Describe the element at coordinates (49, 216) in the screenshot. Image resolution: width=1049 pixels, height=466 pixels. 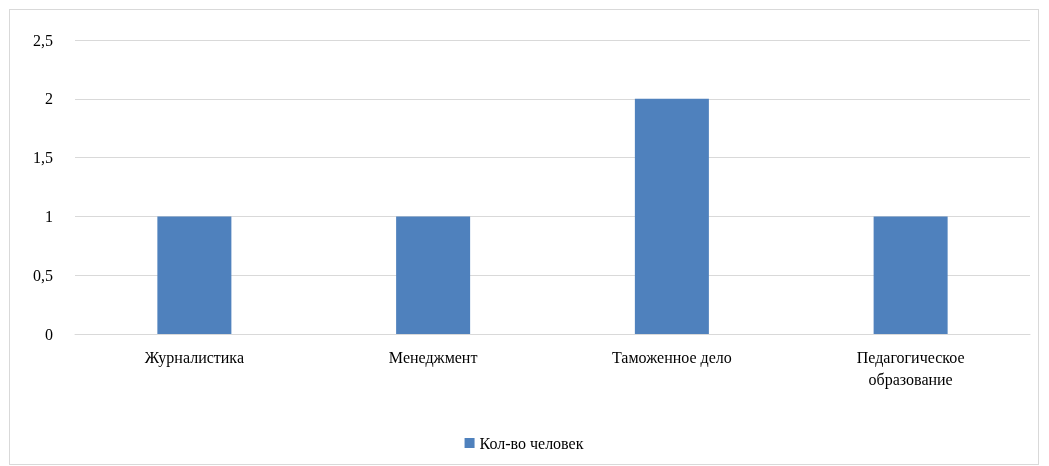
I see `y-tick-label: 1` at that location.